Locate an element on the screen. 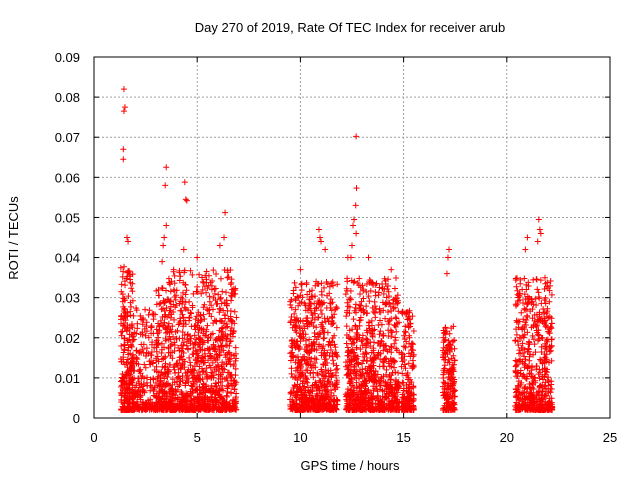 The width and height of the screenshot is (640, 480). y-tick-label: 0.05 is located at coordinates (67, 217).